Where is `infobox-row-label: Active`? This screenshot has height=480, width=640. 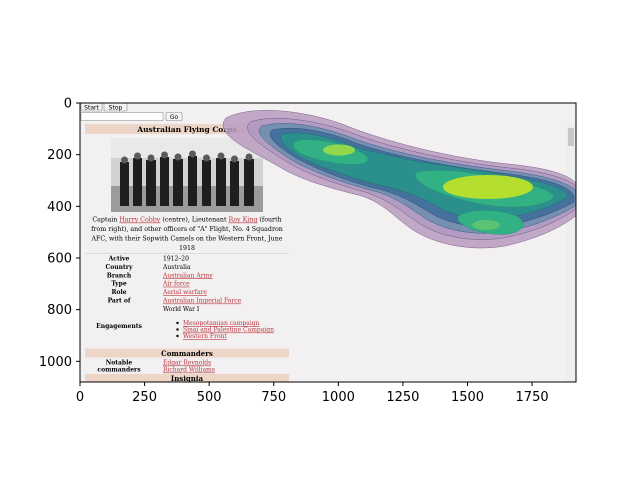 infobox-row-label: Active is located at coordinates (119, 259).